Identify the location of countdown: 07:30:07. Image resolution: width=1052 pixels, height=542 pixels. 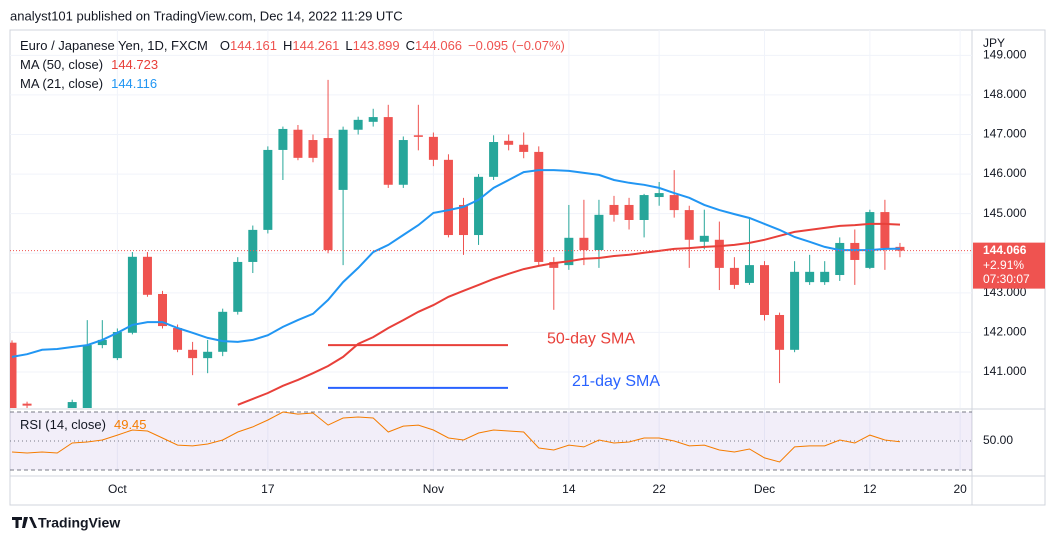
(1006, 279).